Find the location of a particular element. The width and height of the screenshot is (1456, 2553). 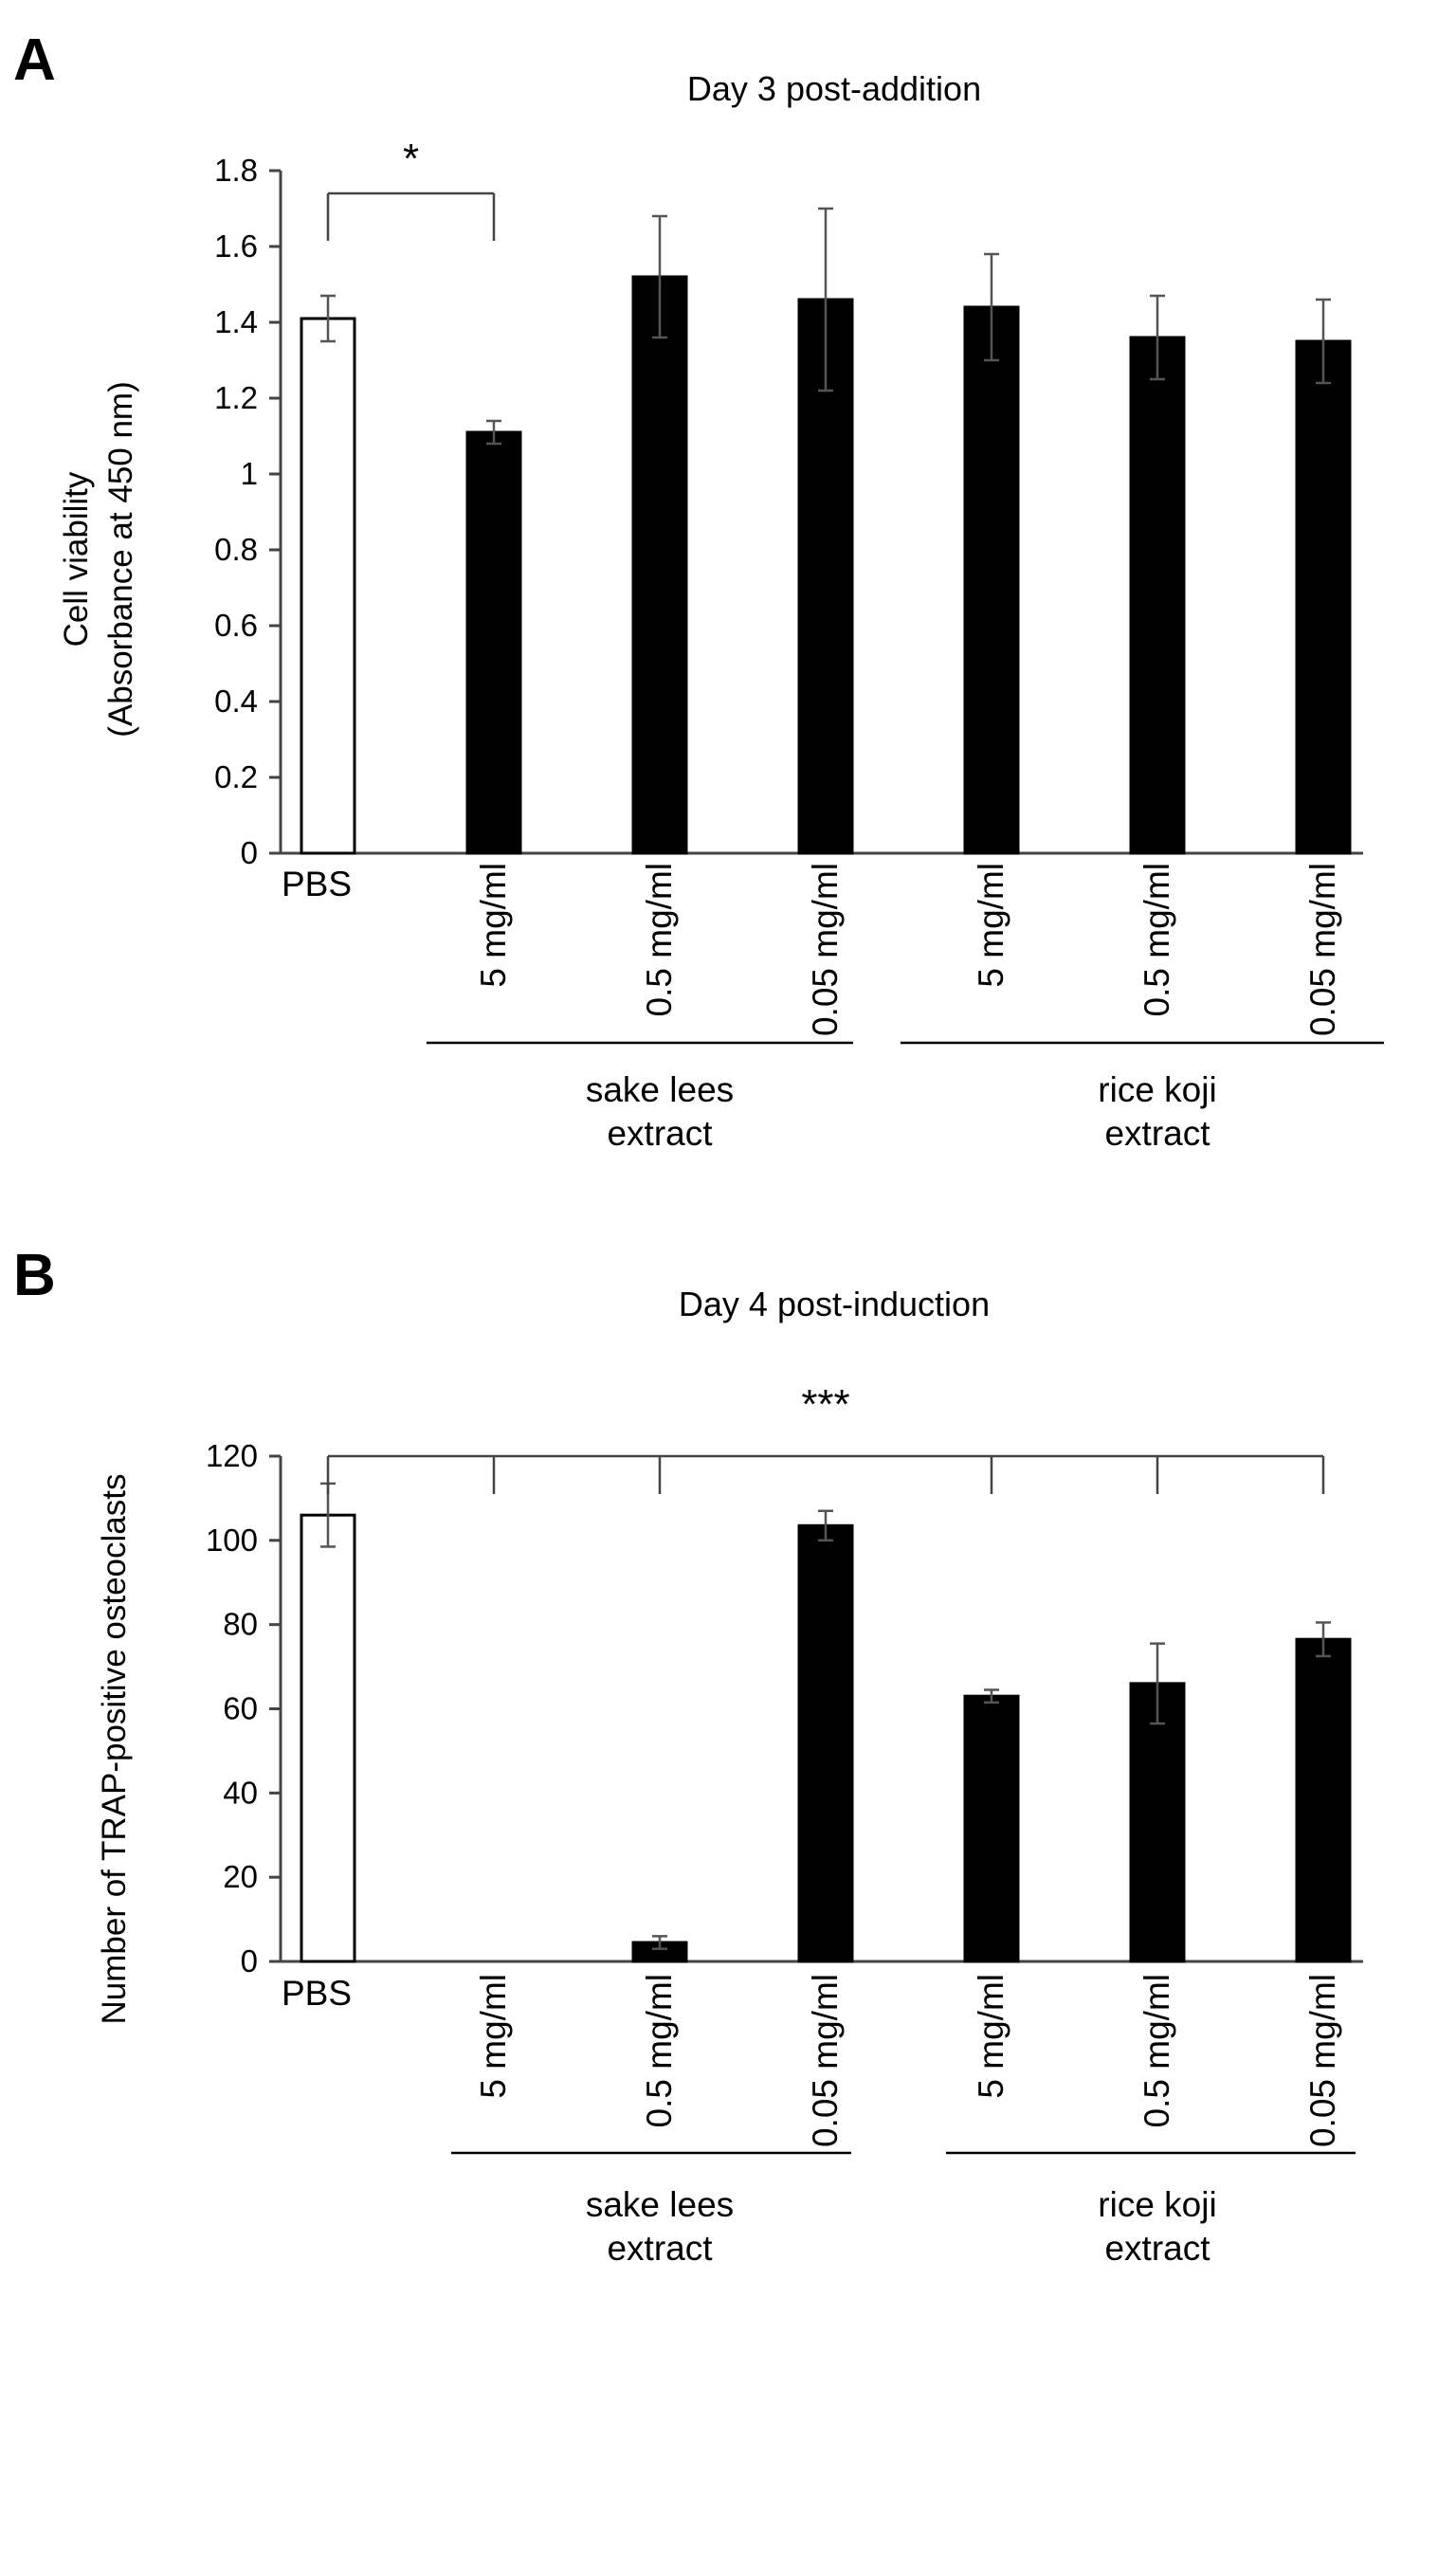

panel-a-y-tick-label: 1.8 is located at coordinates (236, 170).